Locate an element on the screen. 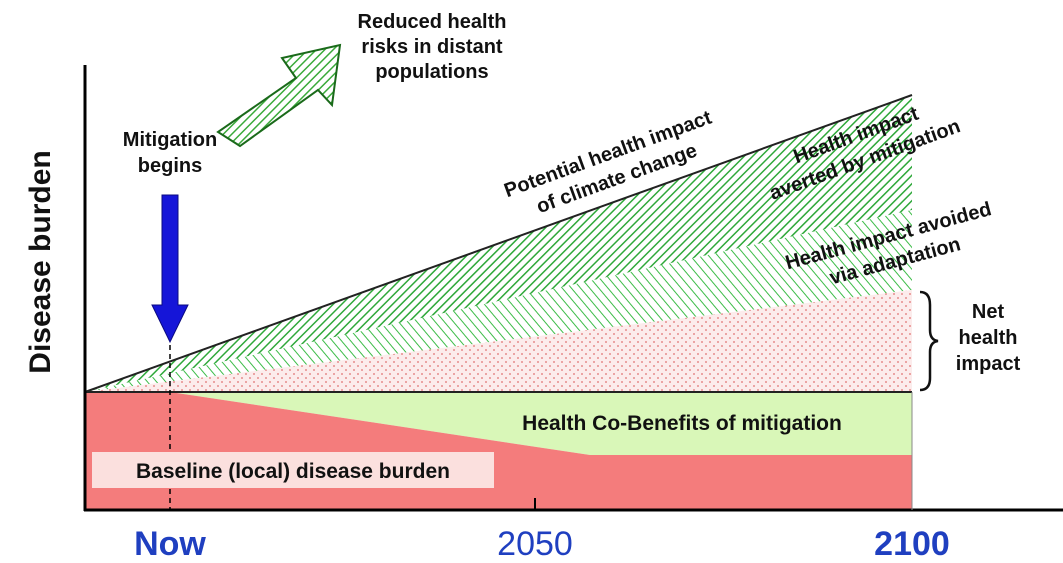  annotation: risks in distant is located at coordinates (431, 47).